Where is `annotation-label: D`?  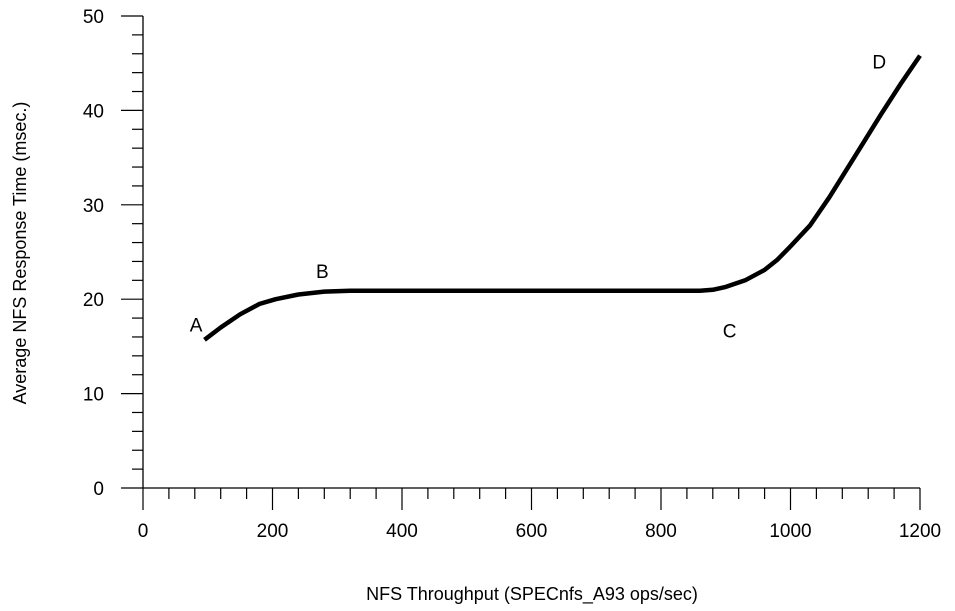 annotation-label: D is located at coordinates (879, 62).